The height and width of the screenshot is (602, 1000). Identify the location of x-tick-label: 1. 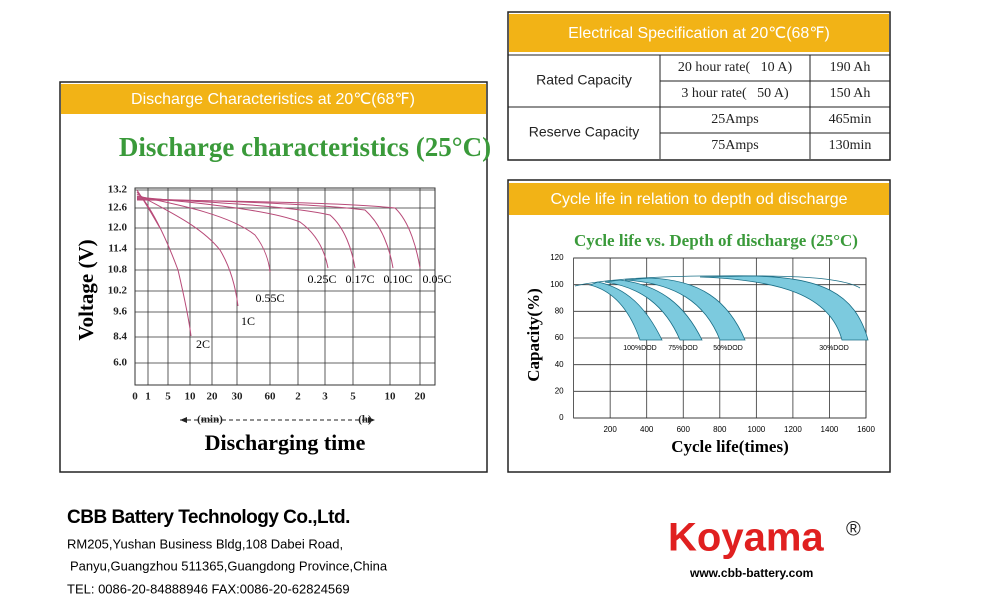
(148, 397).